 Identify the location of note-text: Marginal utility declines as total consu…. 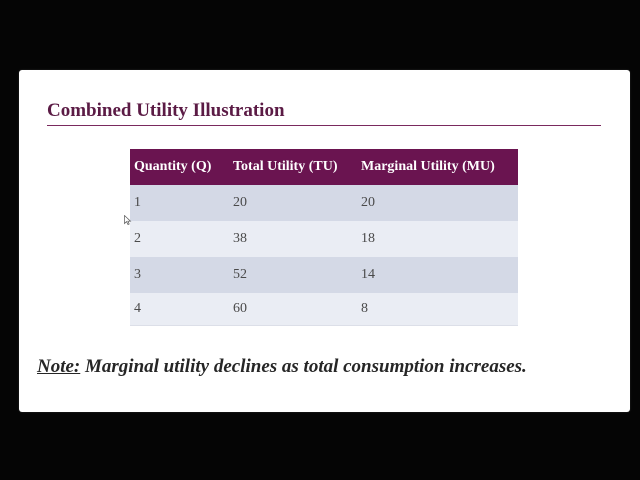
(303, 366).